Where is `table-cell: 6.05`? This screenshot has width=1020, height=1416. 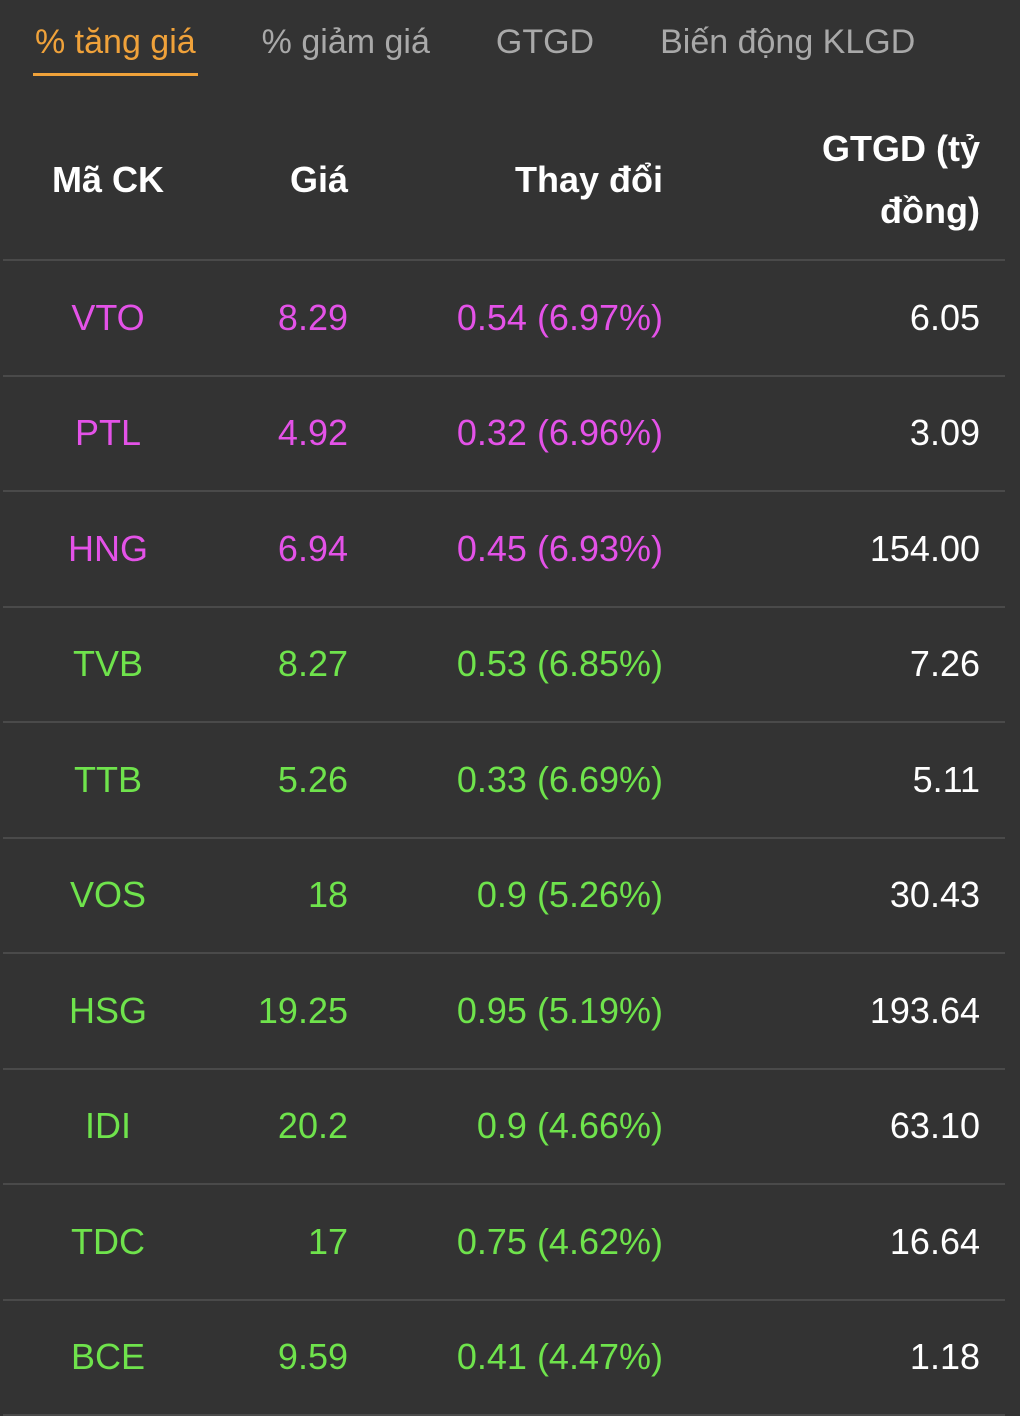
table-cell: 6.05 is located at coordinates (821, 318).